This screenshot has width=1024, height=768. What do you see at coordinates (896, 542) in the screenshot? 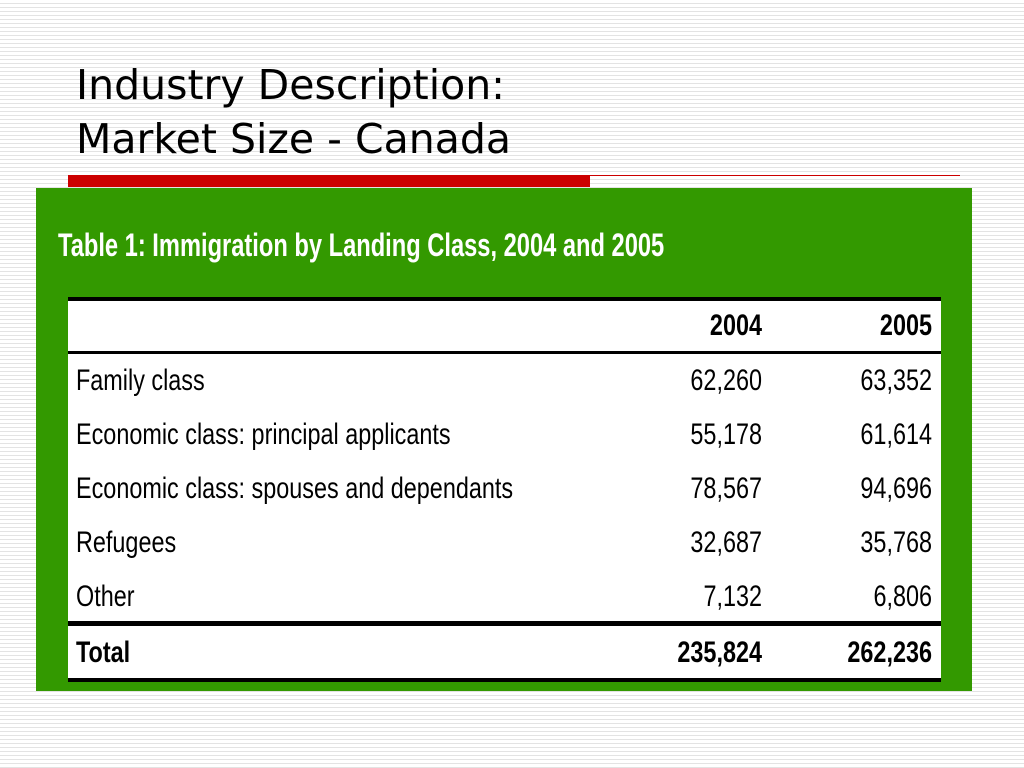
I see `row-value-2005: 35,768` at bounding box center [896, 542].